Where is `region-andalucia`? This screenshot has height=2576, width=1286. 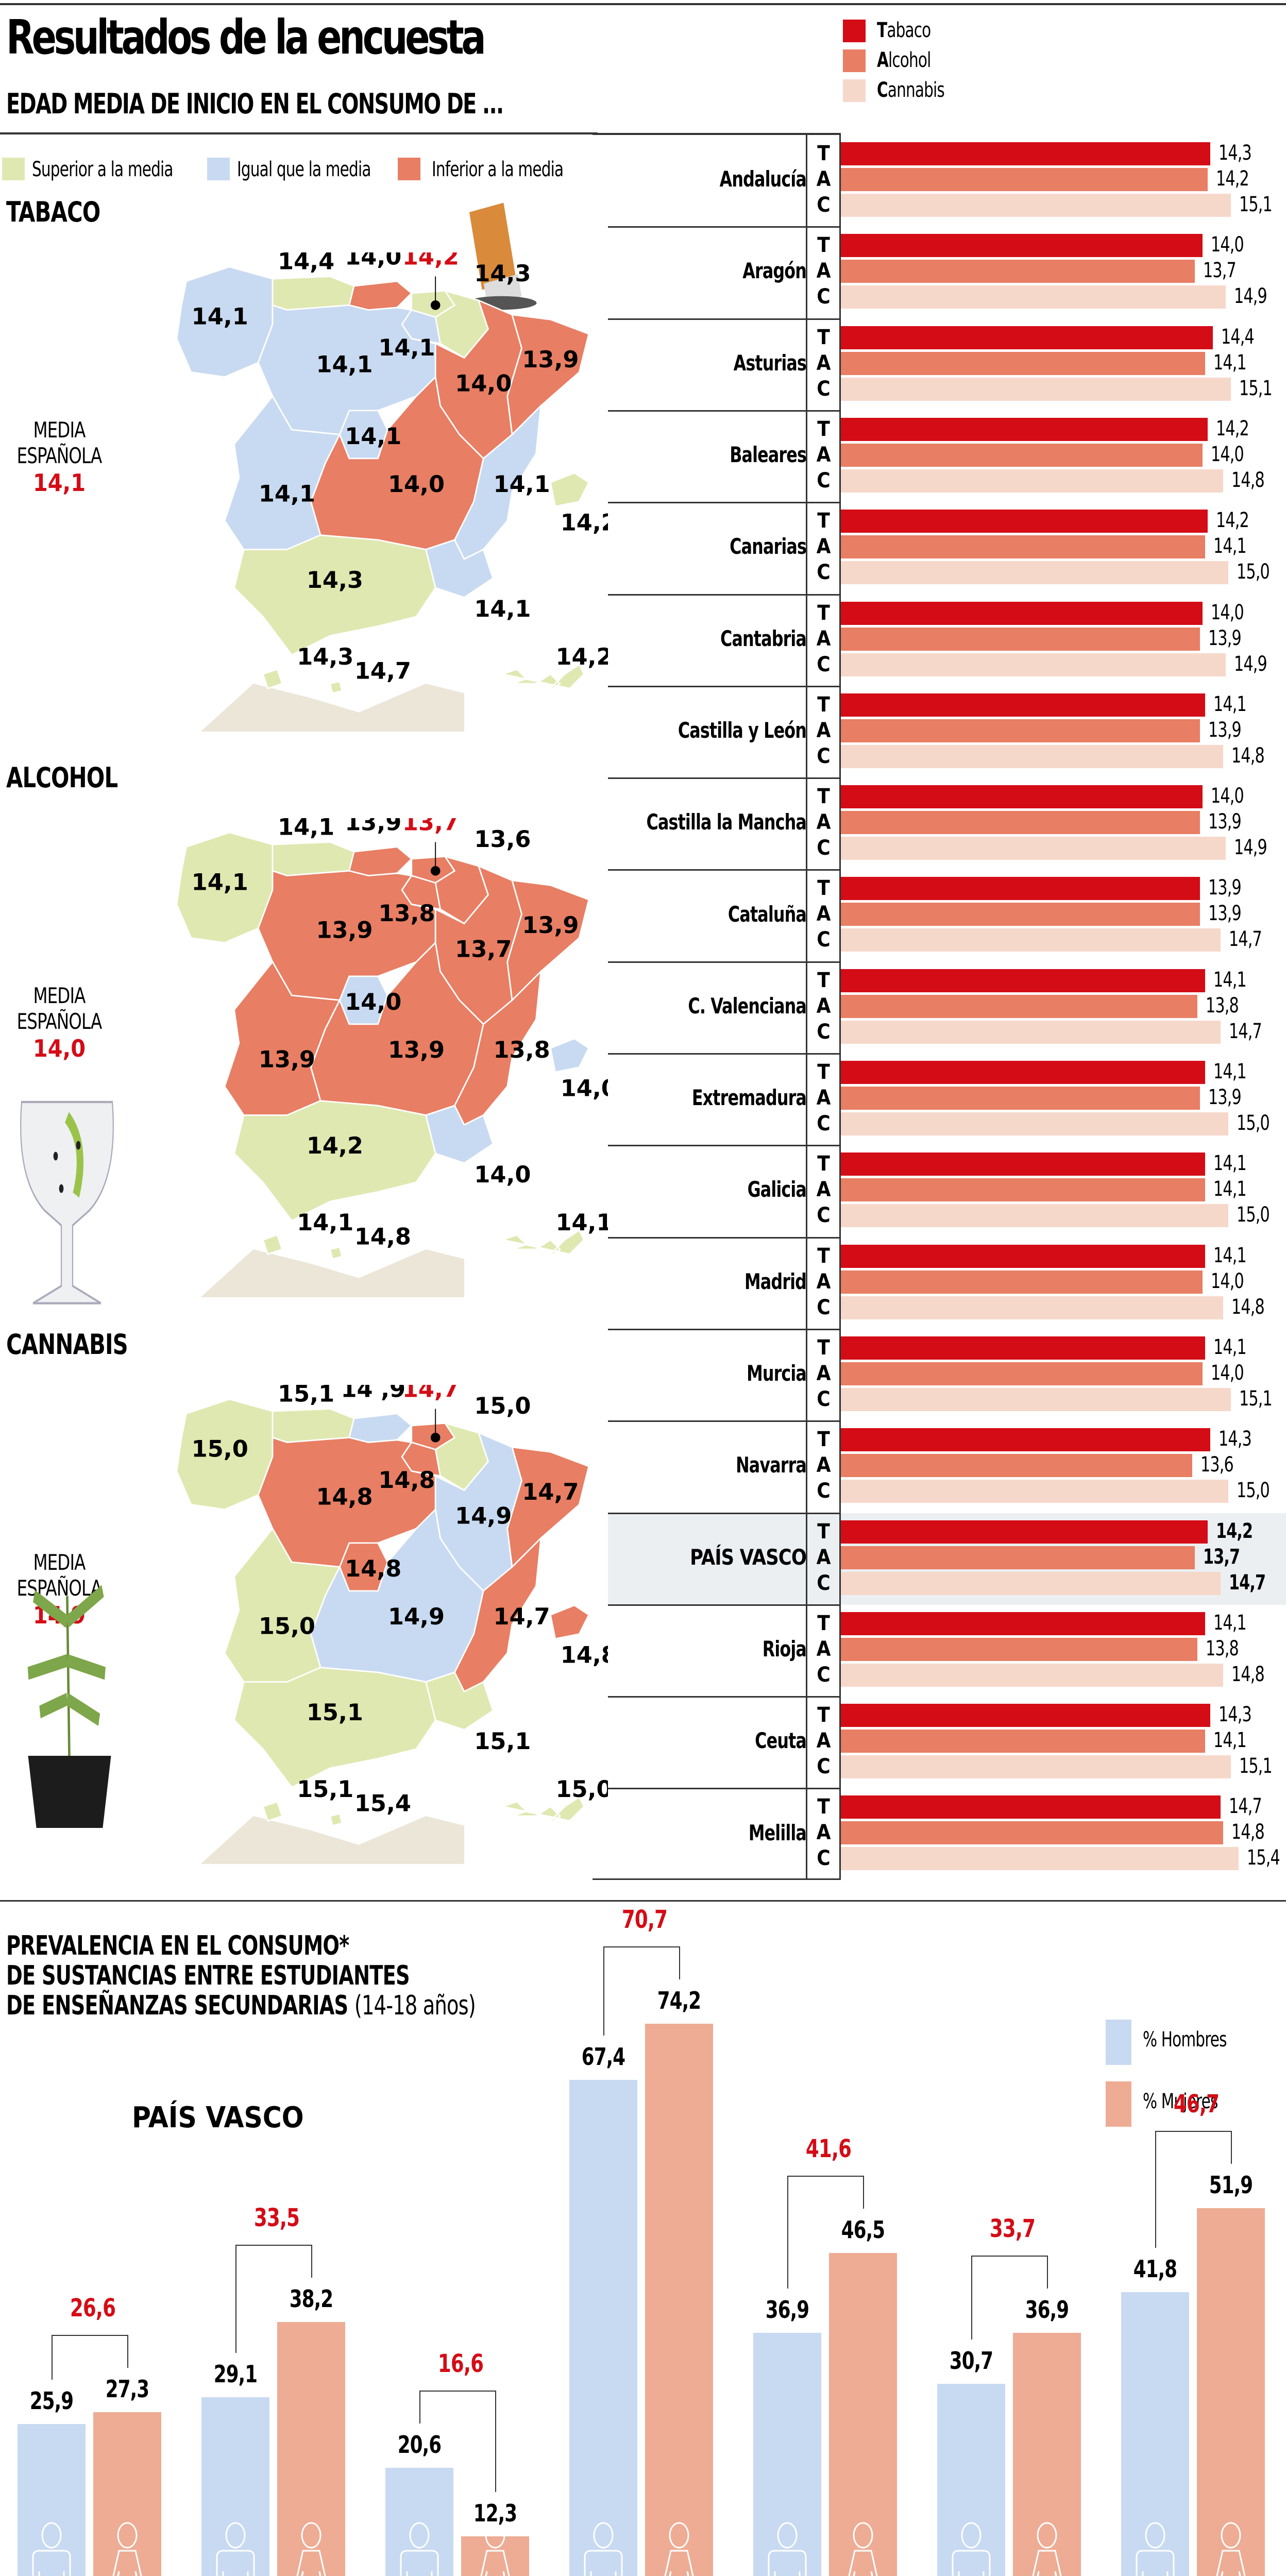 region-andalucia is located at coordinates (334, 595).